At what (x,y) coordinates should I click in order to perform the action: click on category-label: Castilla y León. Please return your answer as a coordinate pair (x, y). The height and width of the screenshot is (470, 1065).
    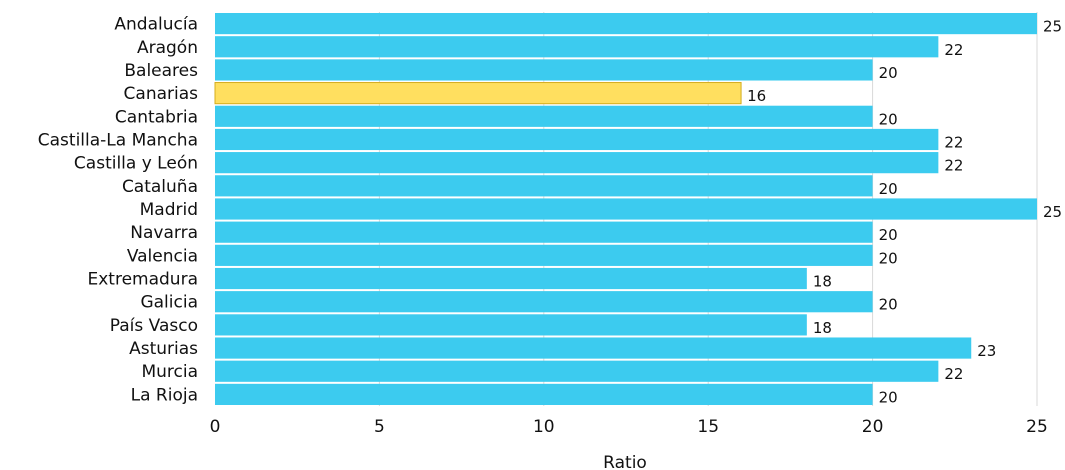
    Looking at the image, I should click on (136, 164).